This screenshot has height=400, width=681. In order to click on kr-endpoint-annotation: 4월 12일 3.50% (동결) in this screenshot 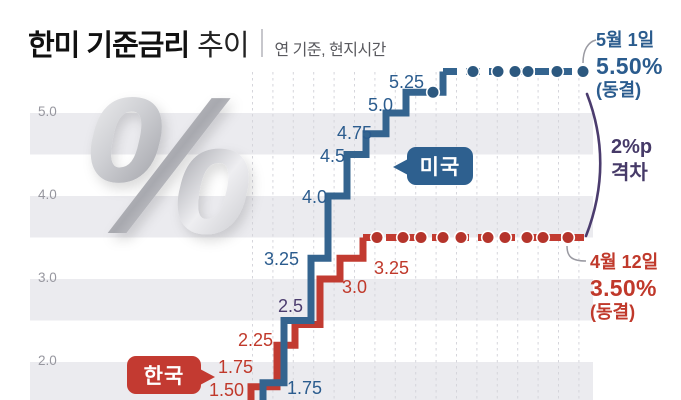, I will do `click(624, 288)`.